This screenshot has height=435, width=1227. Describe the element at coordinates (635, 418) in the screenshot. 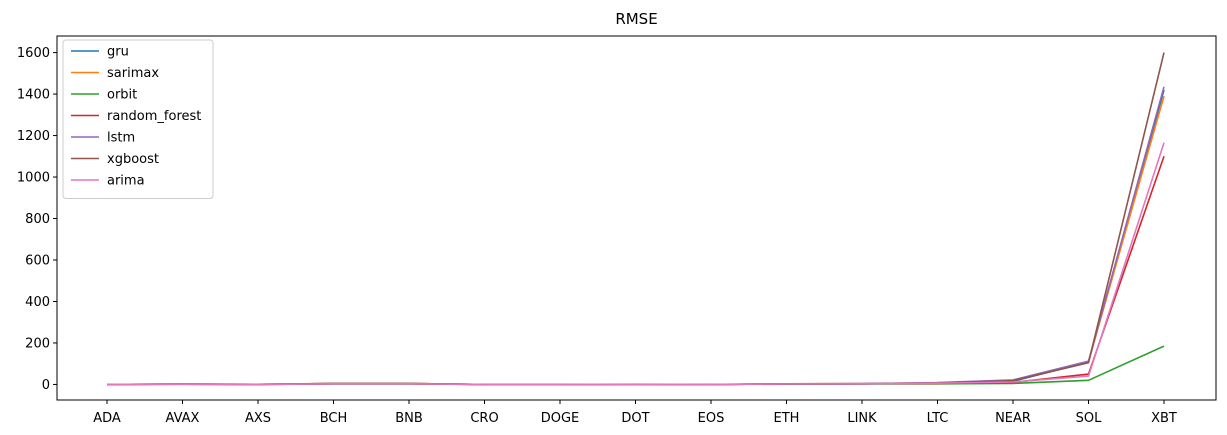

I see `x-tick-label: DOT` at that location.